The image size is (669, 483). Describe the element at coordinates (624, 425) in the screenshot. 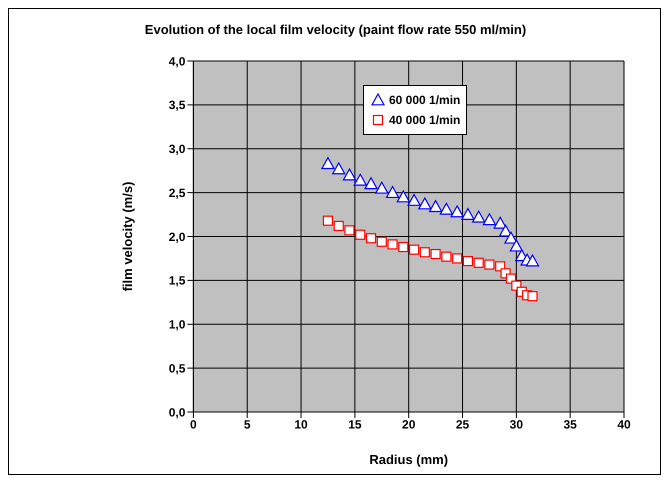

I see `x-tick-label: 40` at that location.